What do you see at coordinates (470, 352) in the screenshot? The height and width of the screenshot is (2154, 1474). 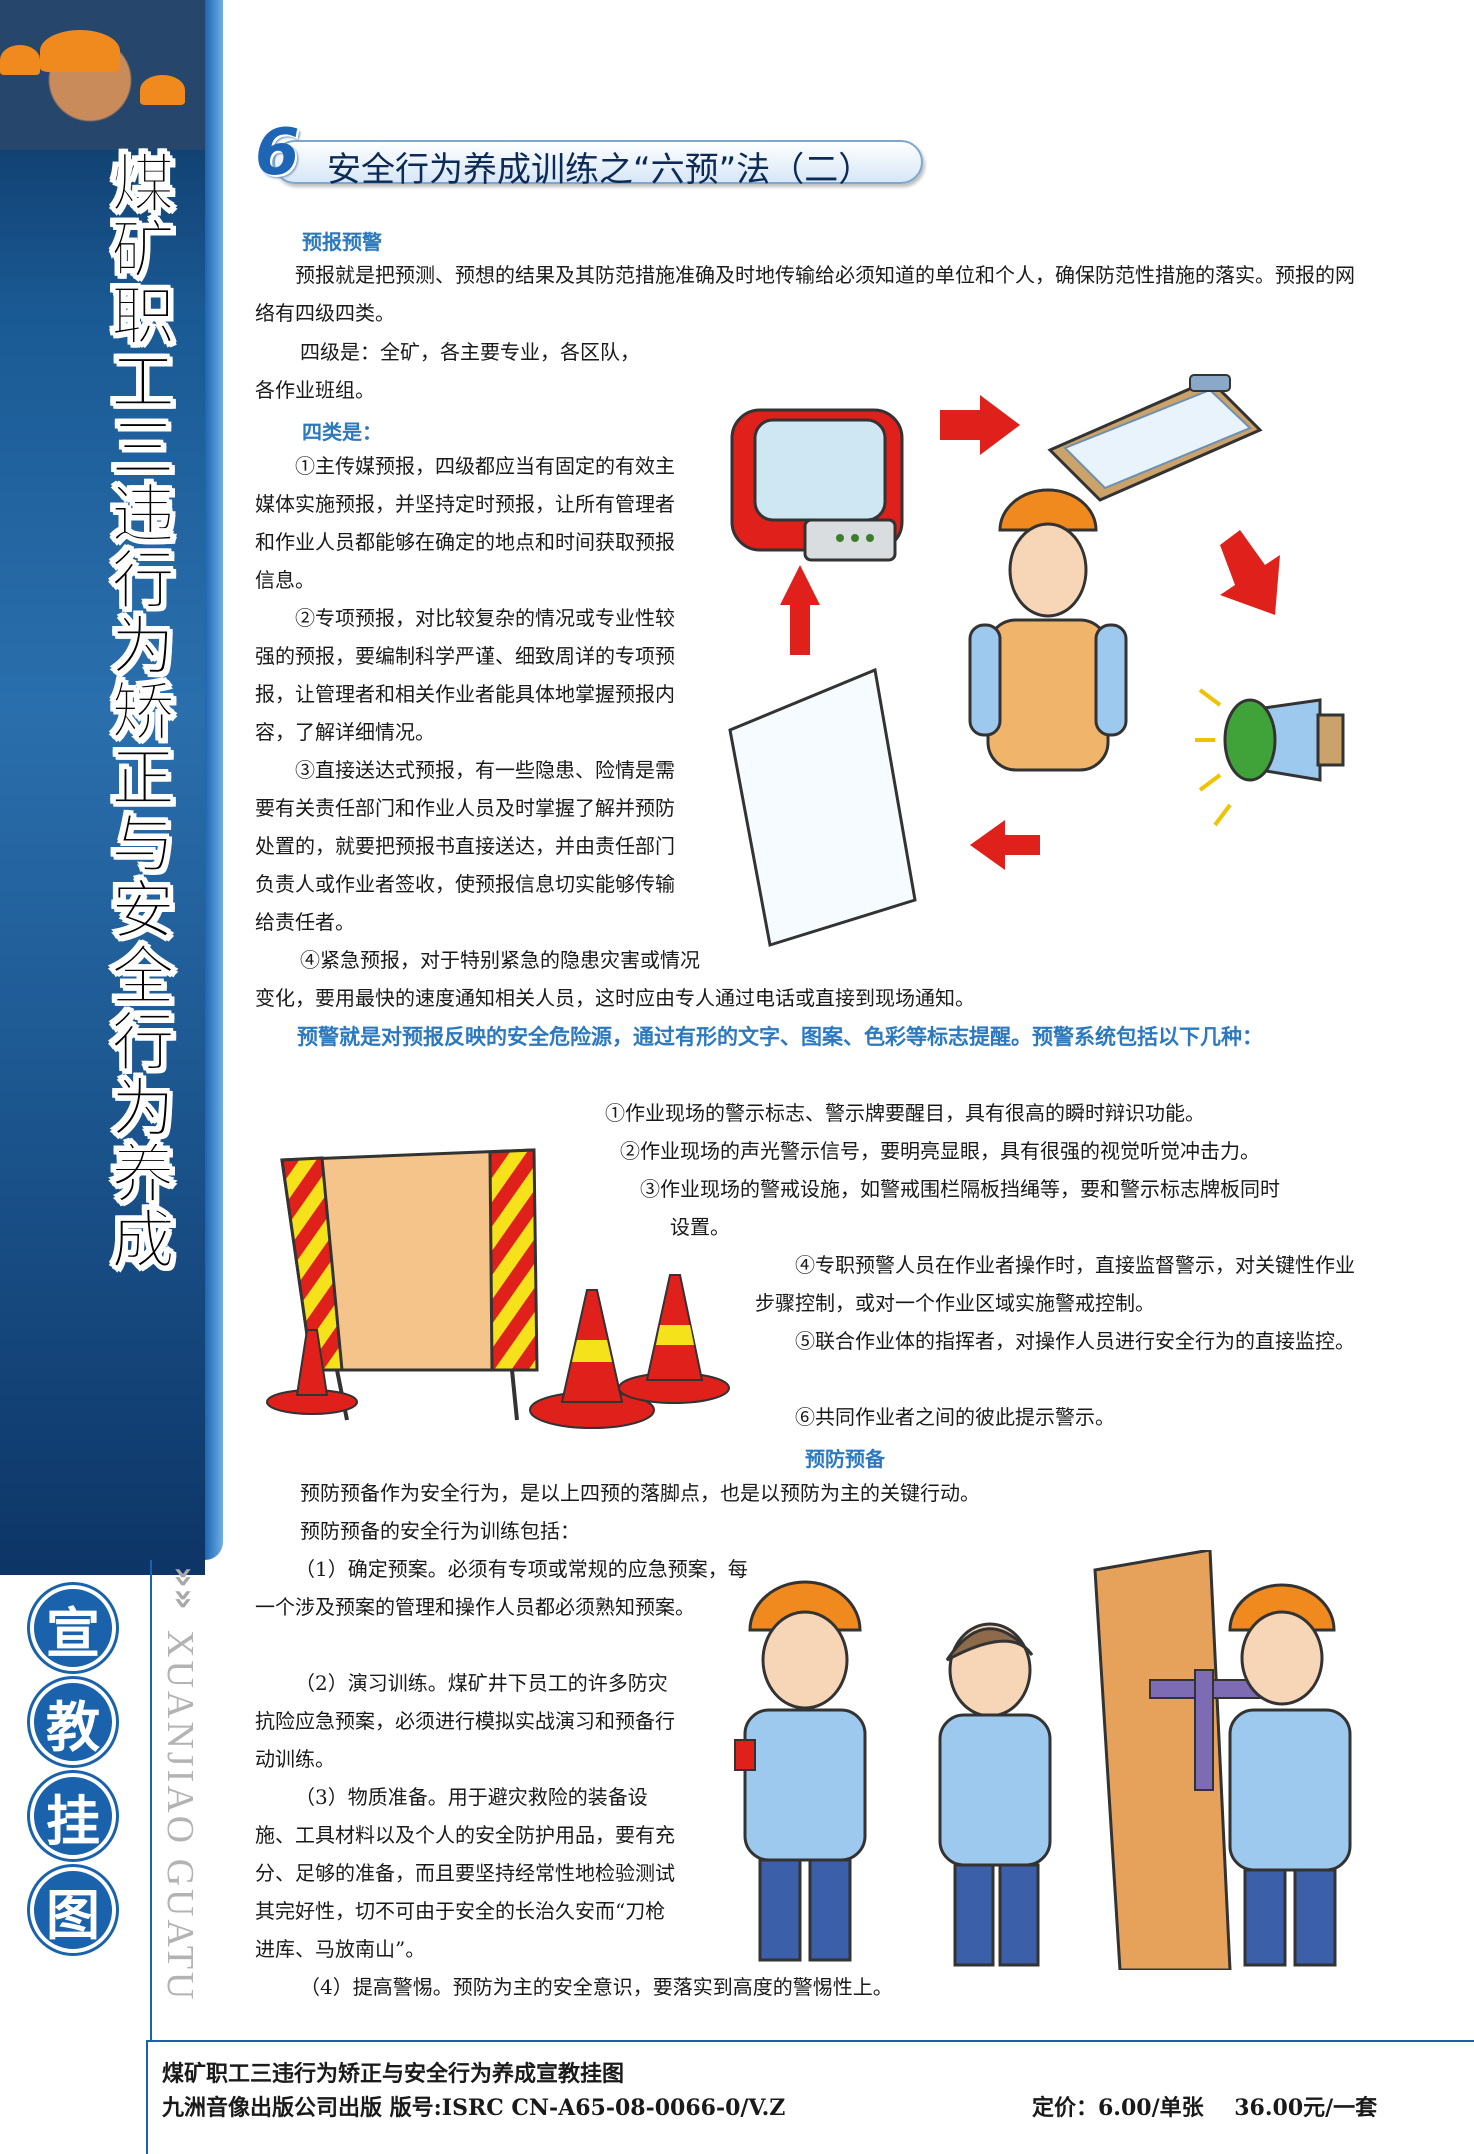 I see `paragraph: 四级是：全矿，各主要专业，各区队，` at bounding box center [470, 352].